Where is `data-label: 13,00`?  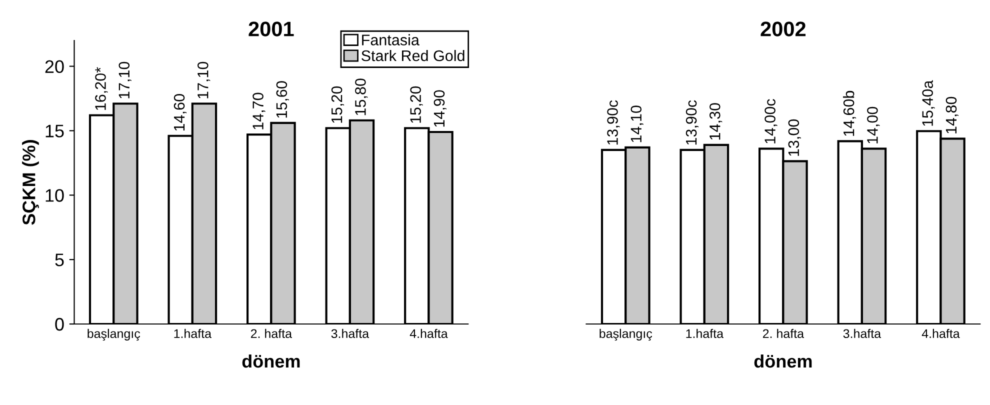
data-label: 13,00 is located at coordinates (794, 137).